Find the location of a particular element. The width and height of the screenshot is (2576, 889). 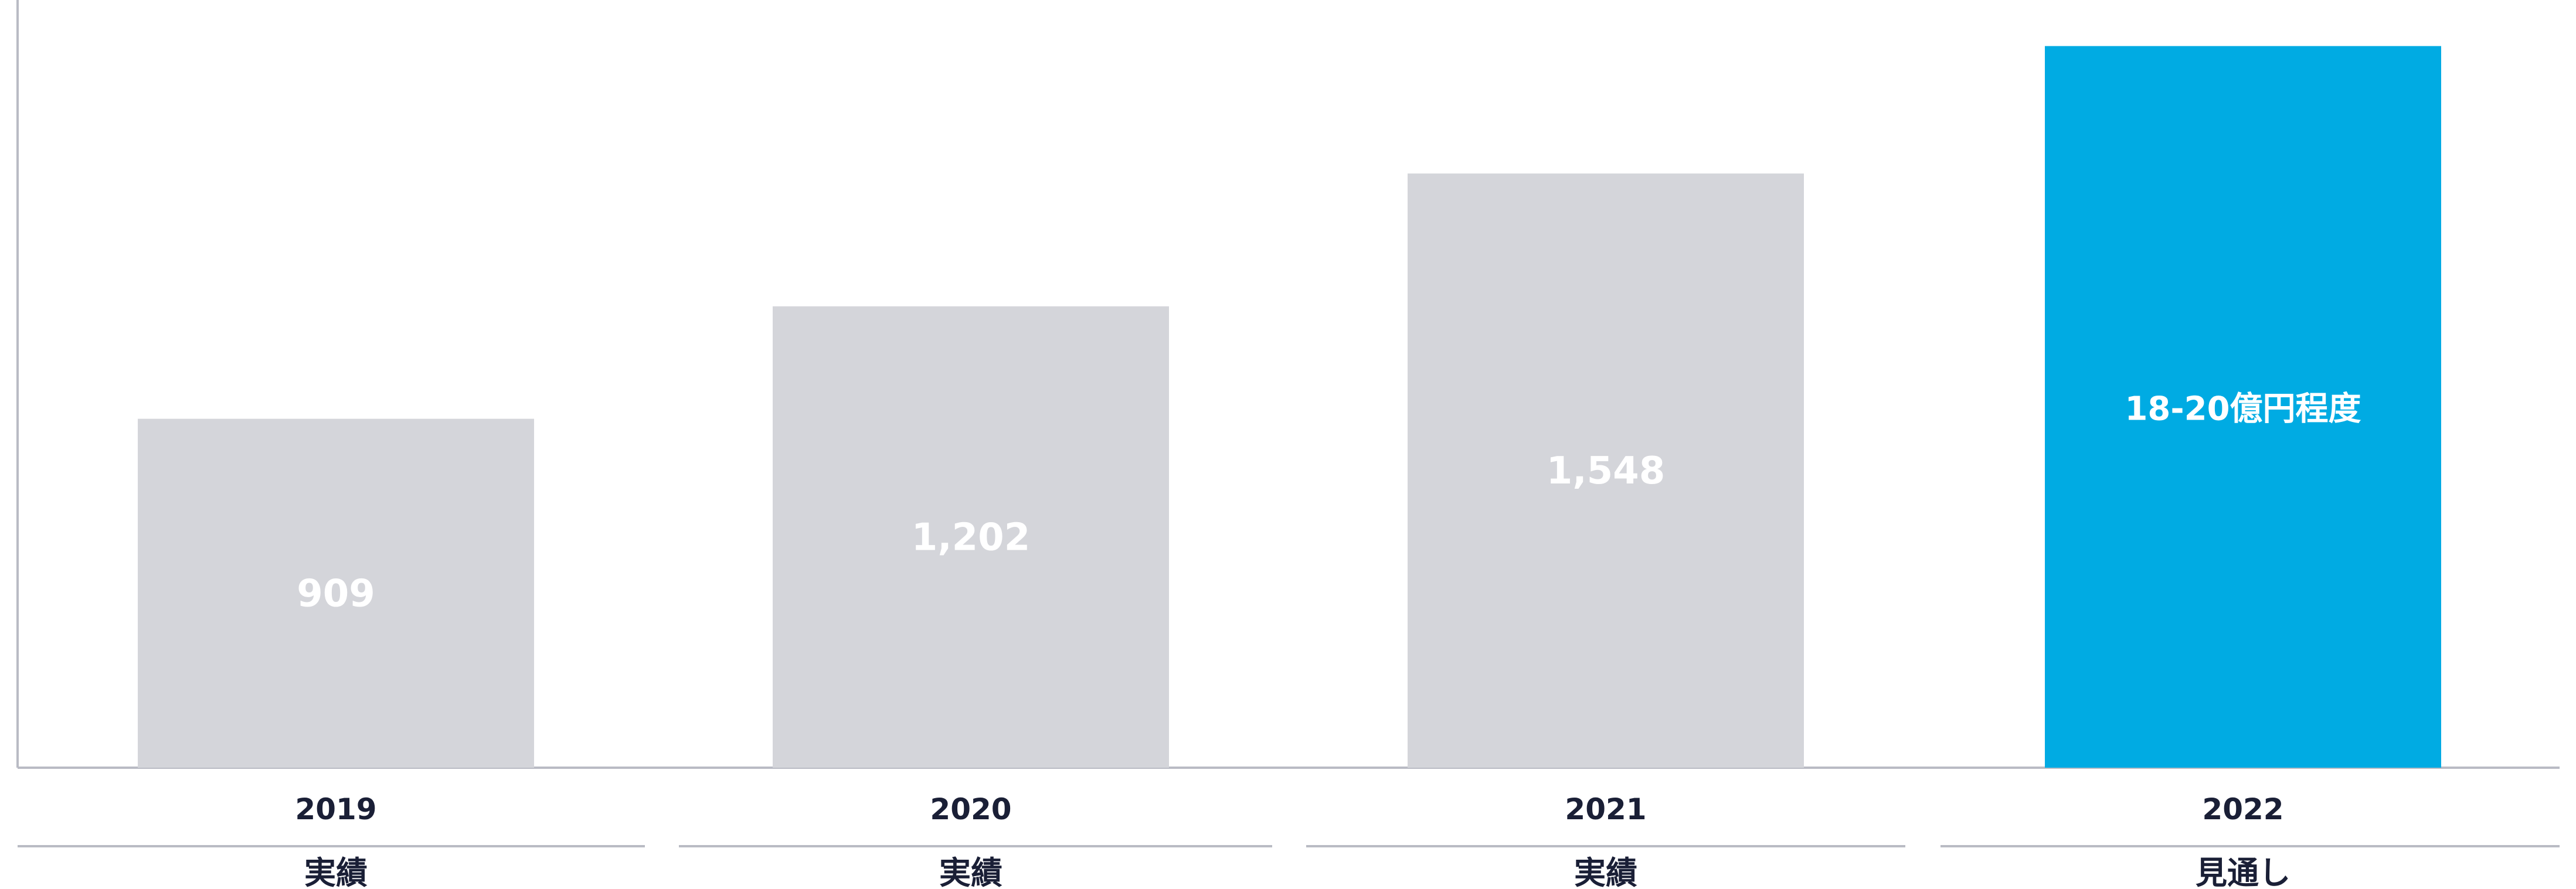

x-tick-label-2021: 2021 is located at coordinates (1606, 809).